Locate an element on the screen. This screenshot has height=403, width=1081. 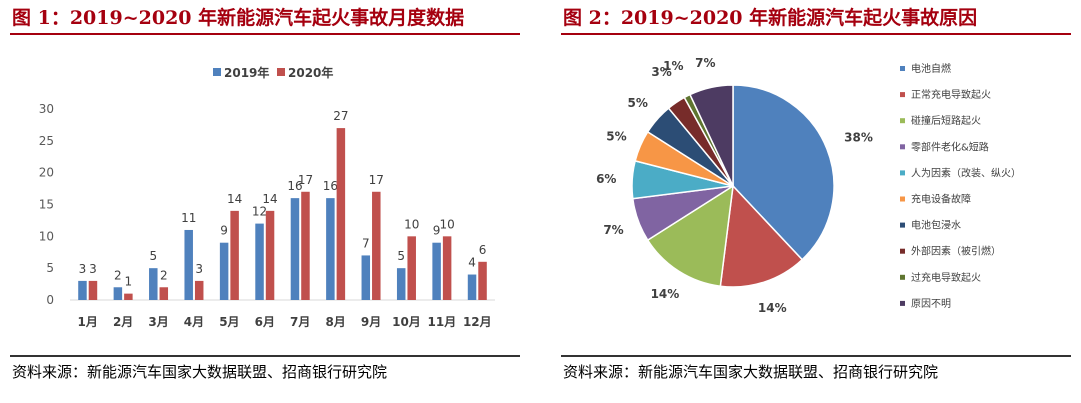
legend-label: 电池自燃 is located at coordinates (931, 68).